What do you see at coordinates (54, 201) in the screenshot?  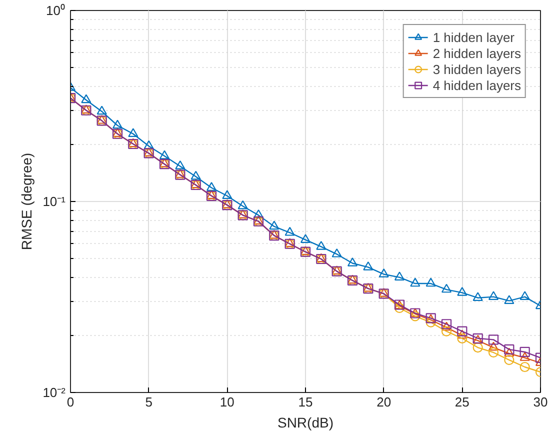 I see `y-tick-label: 10⁻¹` at bounding box center [54, 201].